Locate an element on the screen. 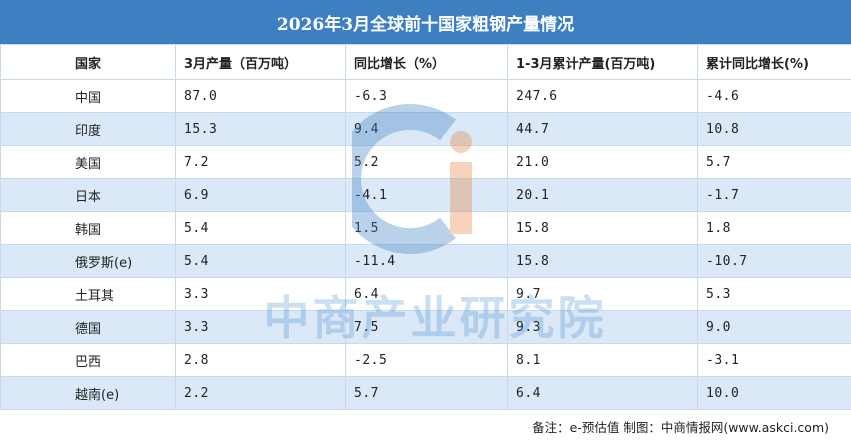 The image size is (851, 443). header-march-output: 3月产量（百万吨） is located at coordinates (260, 62).